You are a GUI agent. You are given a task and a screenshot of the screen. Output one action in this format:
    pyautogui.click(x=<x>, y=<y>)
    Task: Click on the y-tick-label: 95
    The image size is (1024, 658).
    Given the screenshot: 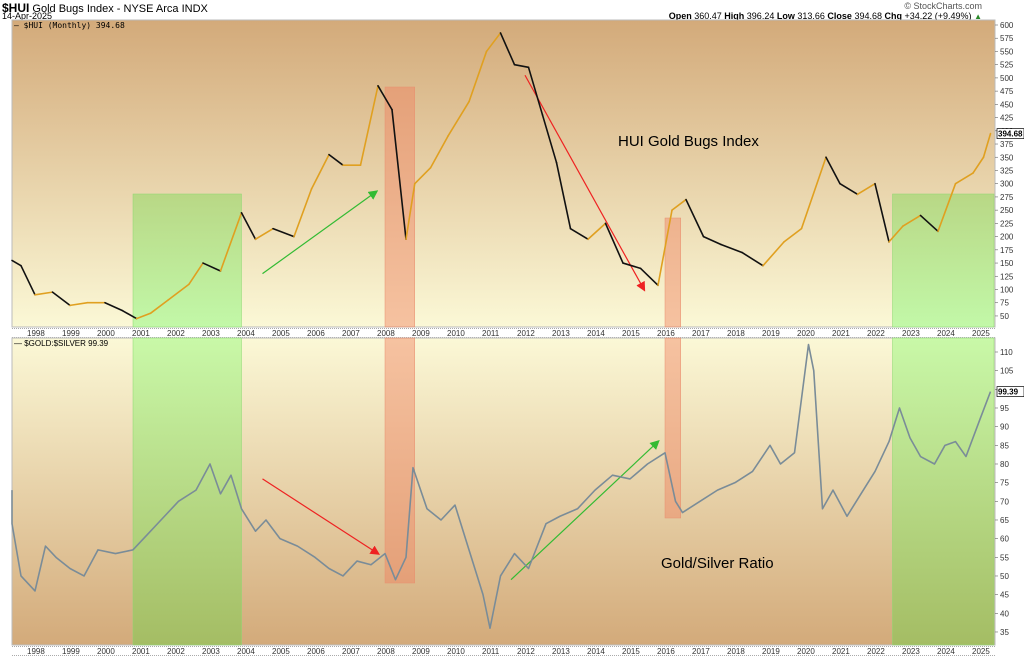 What is the action you would take?
    pyautogui.click(x=1004, y=408)
    